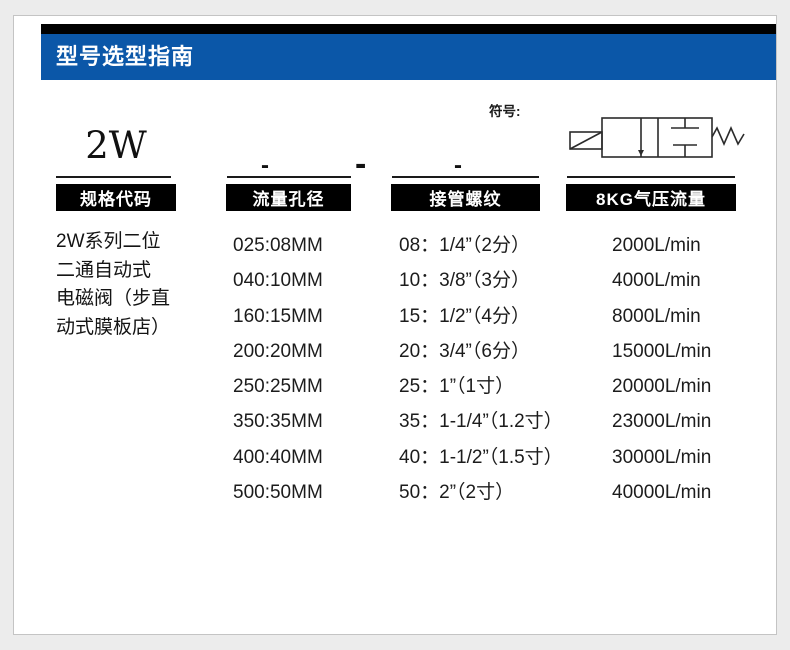 This screenshot has height=650, width=790. I want to click on list-item: 400:40MM, so click(278, 457).